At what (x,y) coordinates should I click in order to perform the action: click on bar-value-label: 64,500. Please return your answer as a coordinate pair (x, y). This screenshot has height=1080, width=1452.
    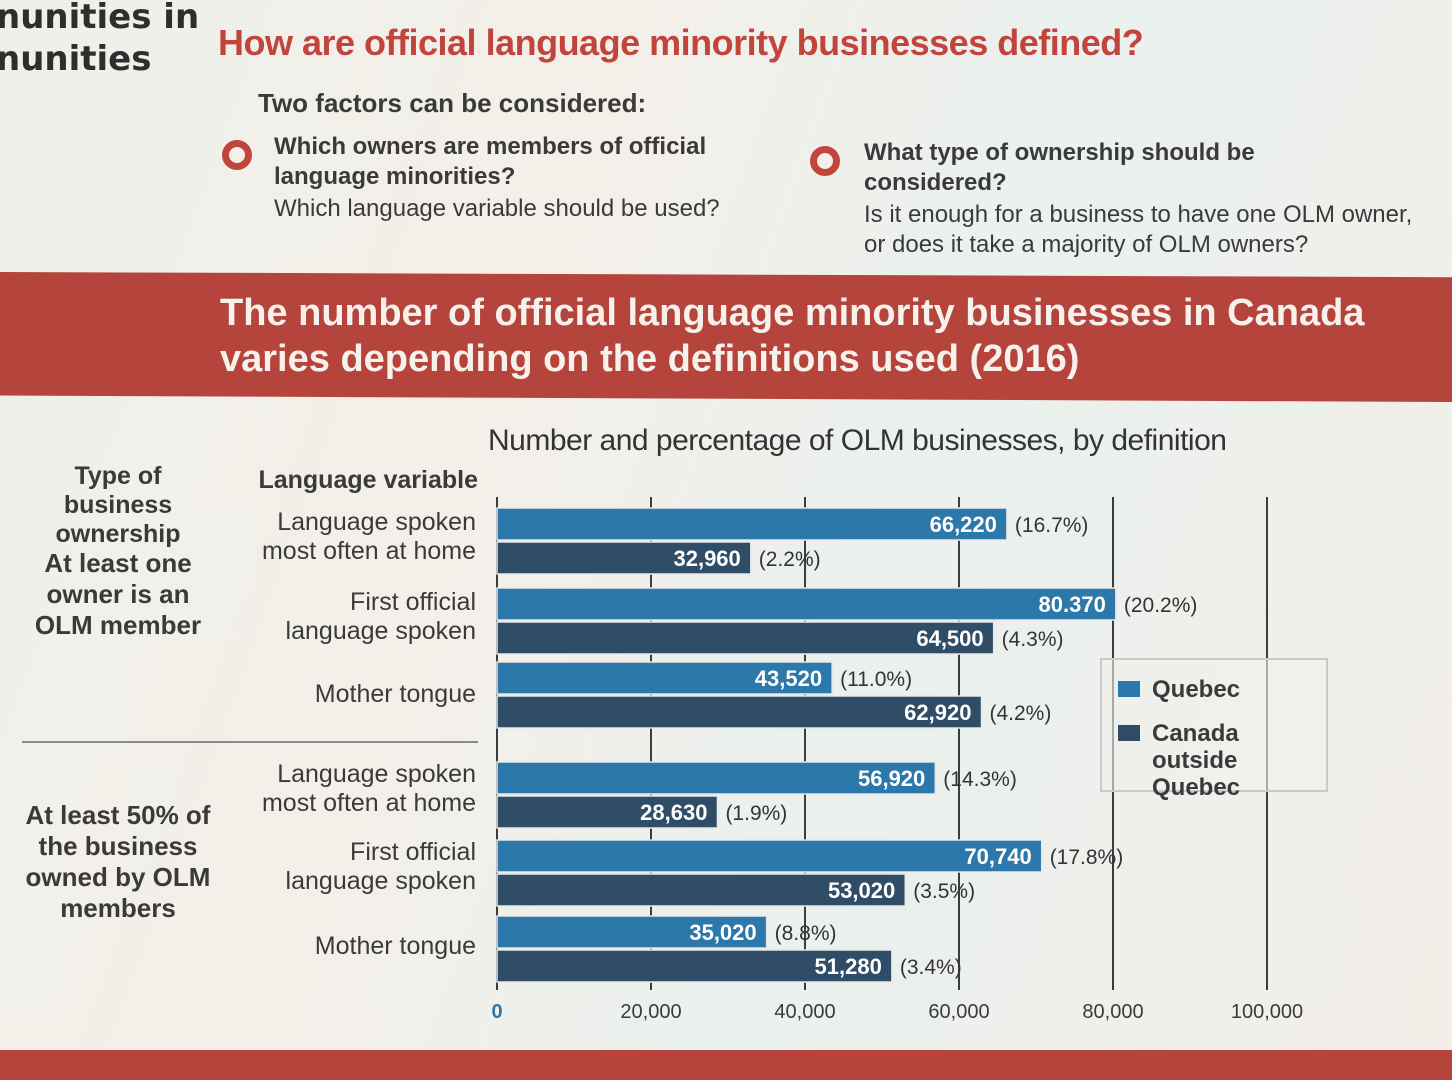
    Looking at the image, I should click on (949, 638).